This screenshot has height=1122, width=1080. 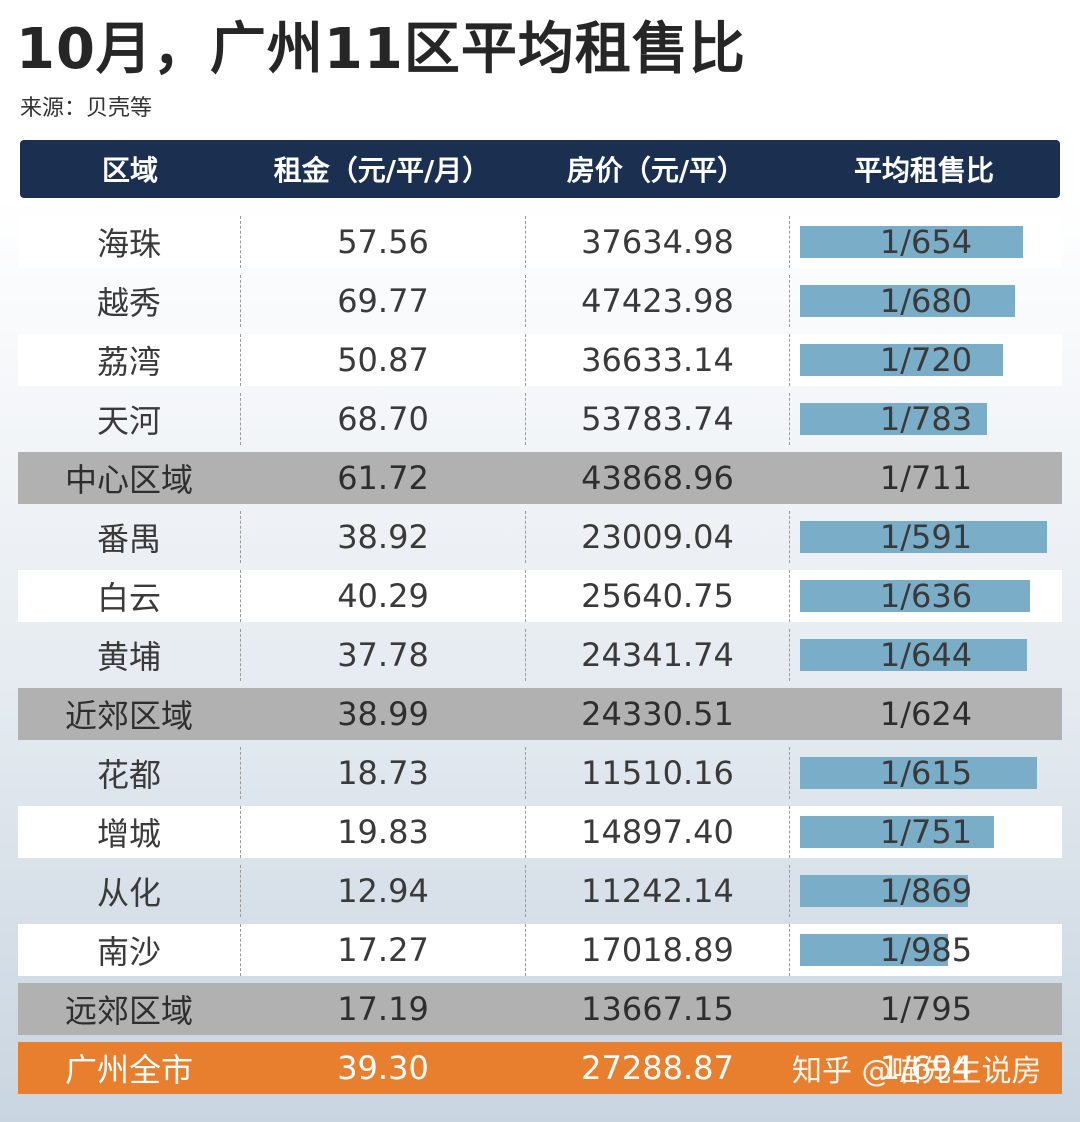 What do you see at coordinates (128, 362) in the screenshot?
I see `region-cell: 荔湾` at bounding box center [128, 362].